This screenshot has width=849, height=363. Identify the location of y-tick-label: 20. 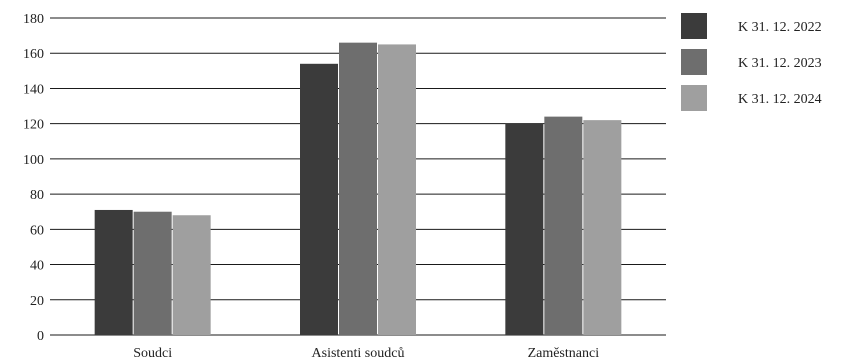
(37, 301).